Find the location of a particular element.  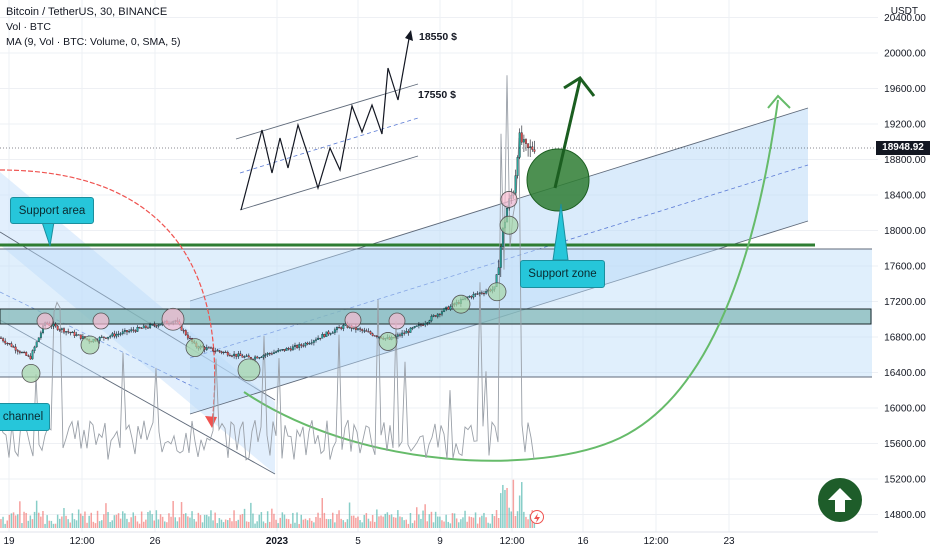

price-tick-label: 14800.00 is located at coordinates (905, 515).